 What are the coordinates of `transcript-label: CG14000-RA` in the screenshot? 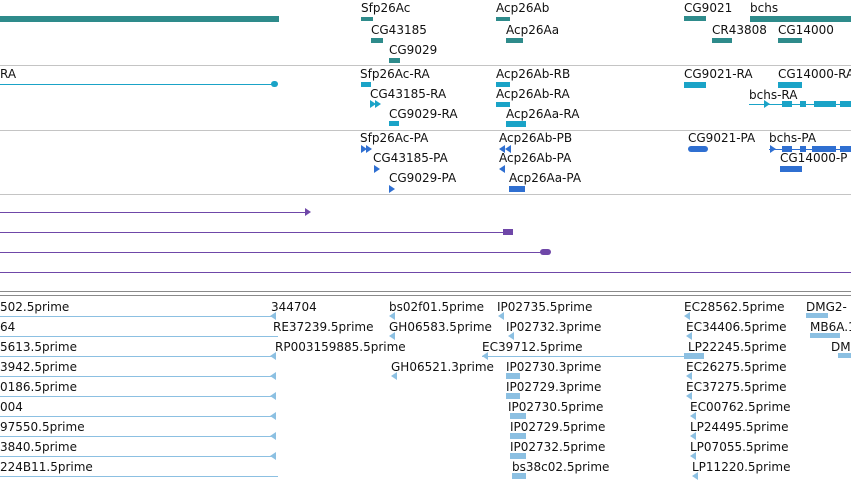 It's located at (814, 74).